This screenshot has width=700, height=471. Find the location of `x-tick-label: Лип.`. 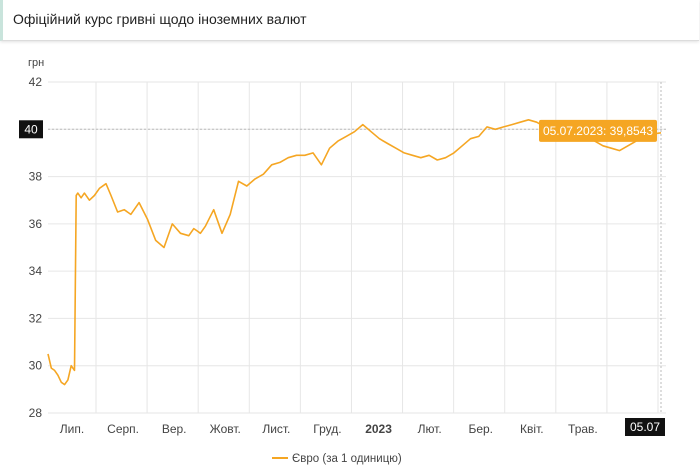

x-tick-label: Лип. is located at coordinates (72, 429).